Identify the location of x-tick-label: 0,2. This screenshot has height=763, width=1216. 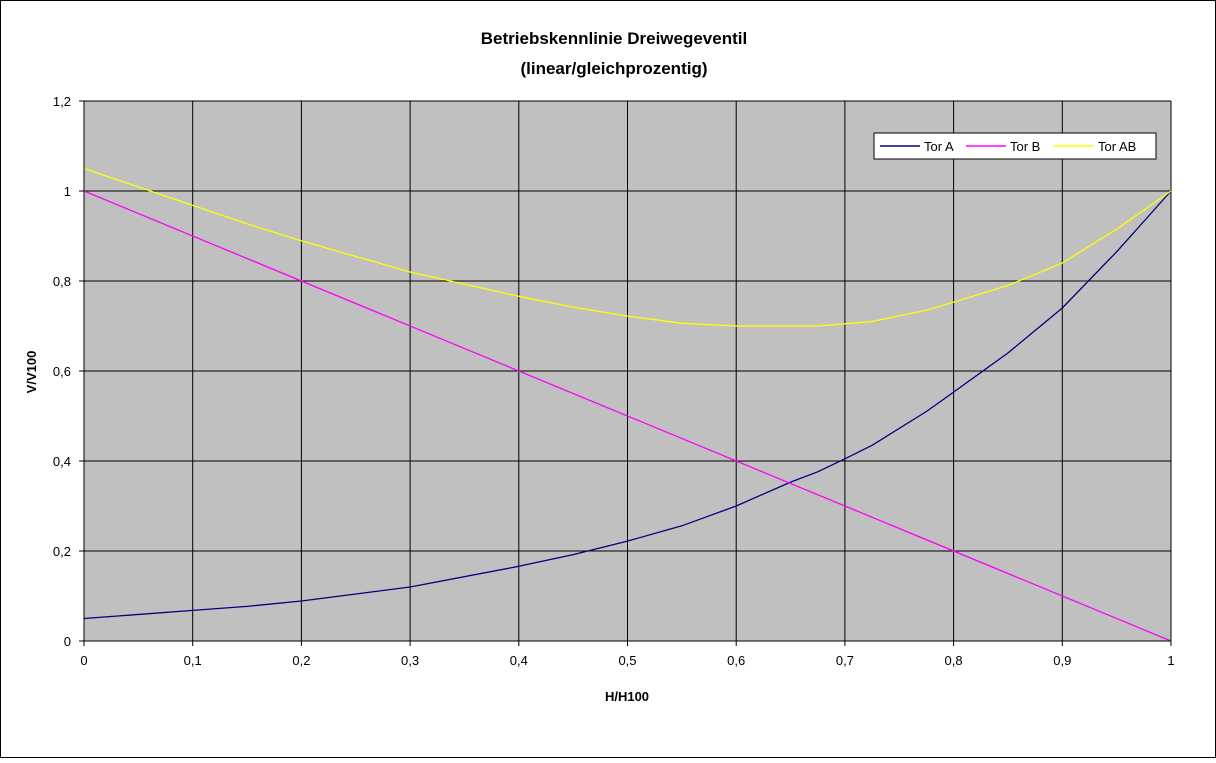
(301, 660).